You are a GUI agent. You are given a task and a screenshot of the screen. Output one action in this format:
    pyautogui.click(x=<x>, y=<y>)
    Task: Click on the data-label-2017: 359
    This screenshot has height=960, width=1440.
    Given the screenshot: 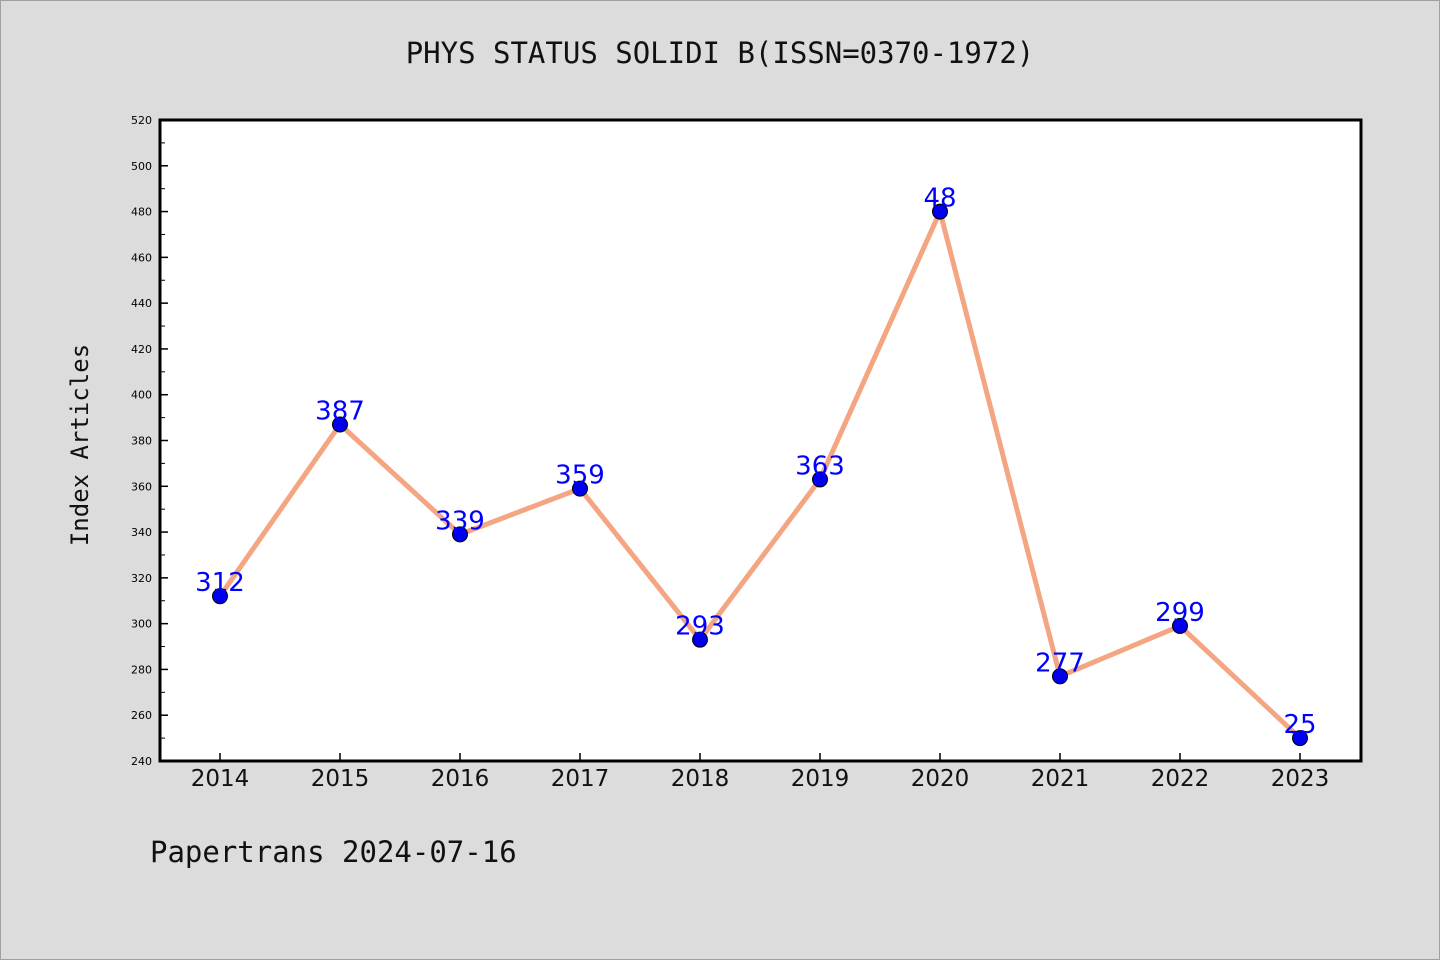 What is the action you would take?
    pyautogui.click(x=580, y=476)
    